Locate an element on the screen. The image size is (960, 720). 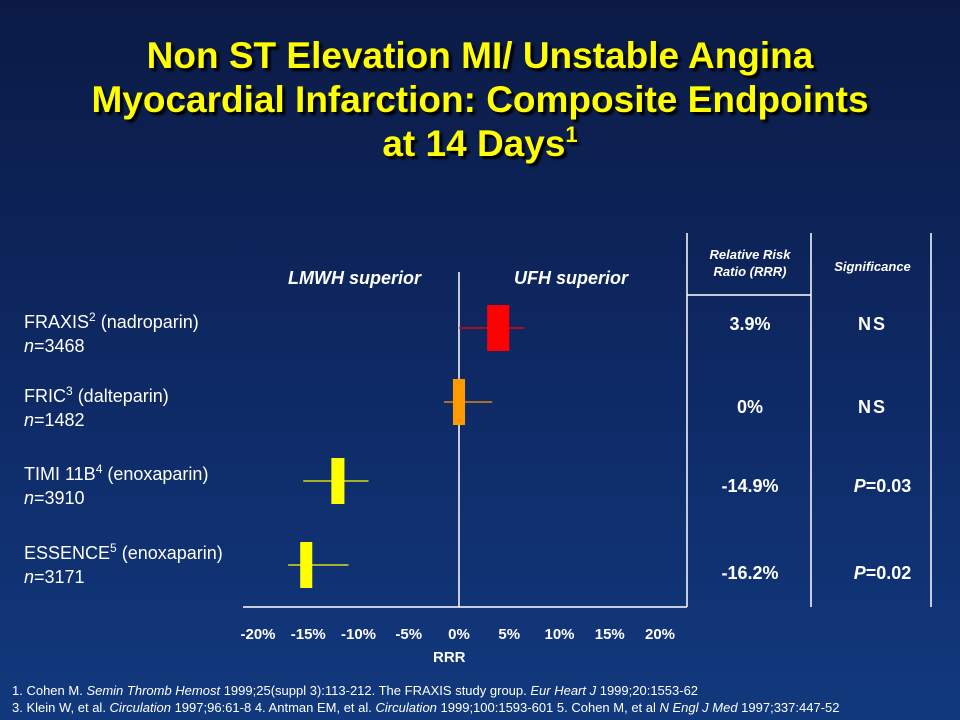
trial-label-fraxis: FRAXIS2 (nadroparin) n=3468 is located at coordinates (111, 333).